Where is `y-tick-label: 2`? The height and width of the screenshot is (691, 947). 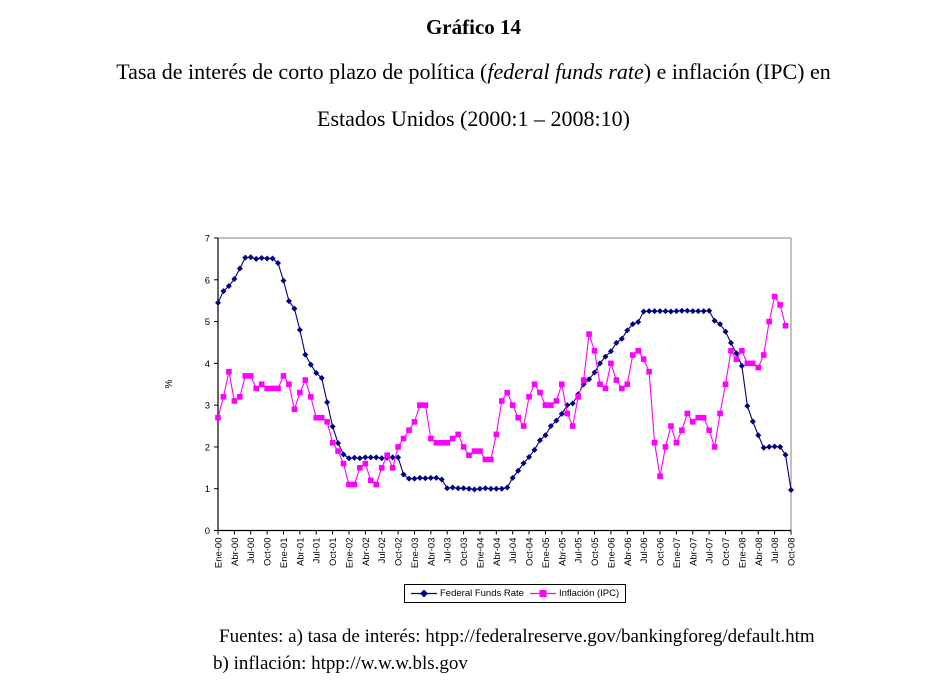 y-tick-label: 2 is located at coordinates (207, 447).